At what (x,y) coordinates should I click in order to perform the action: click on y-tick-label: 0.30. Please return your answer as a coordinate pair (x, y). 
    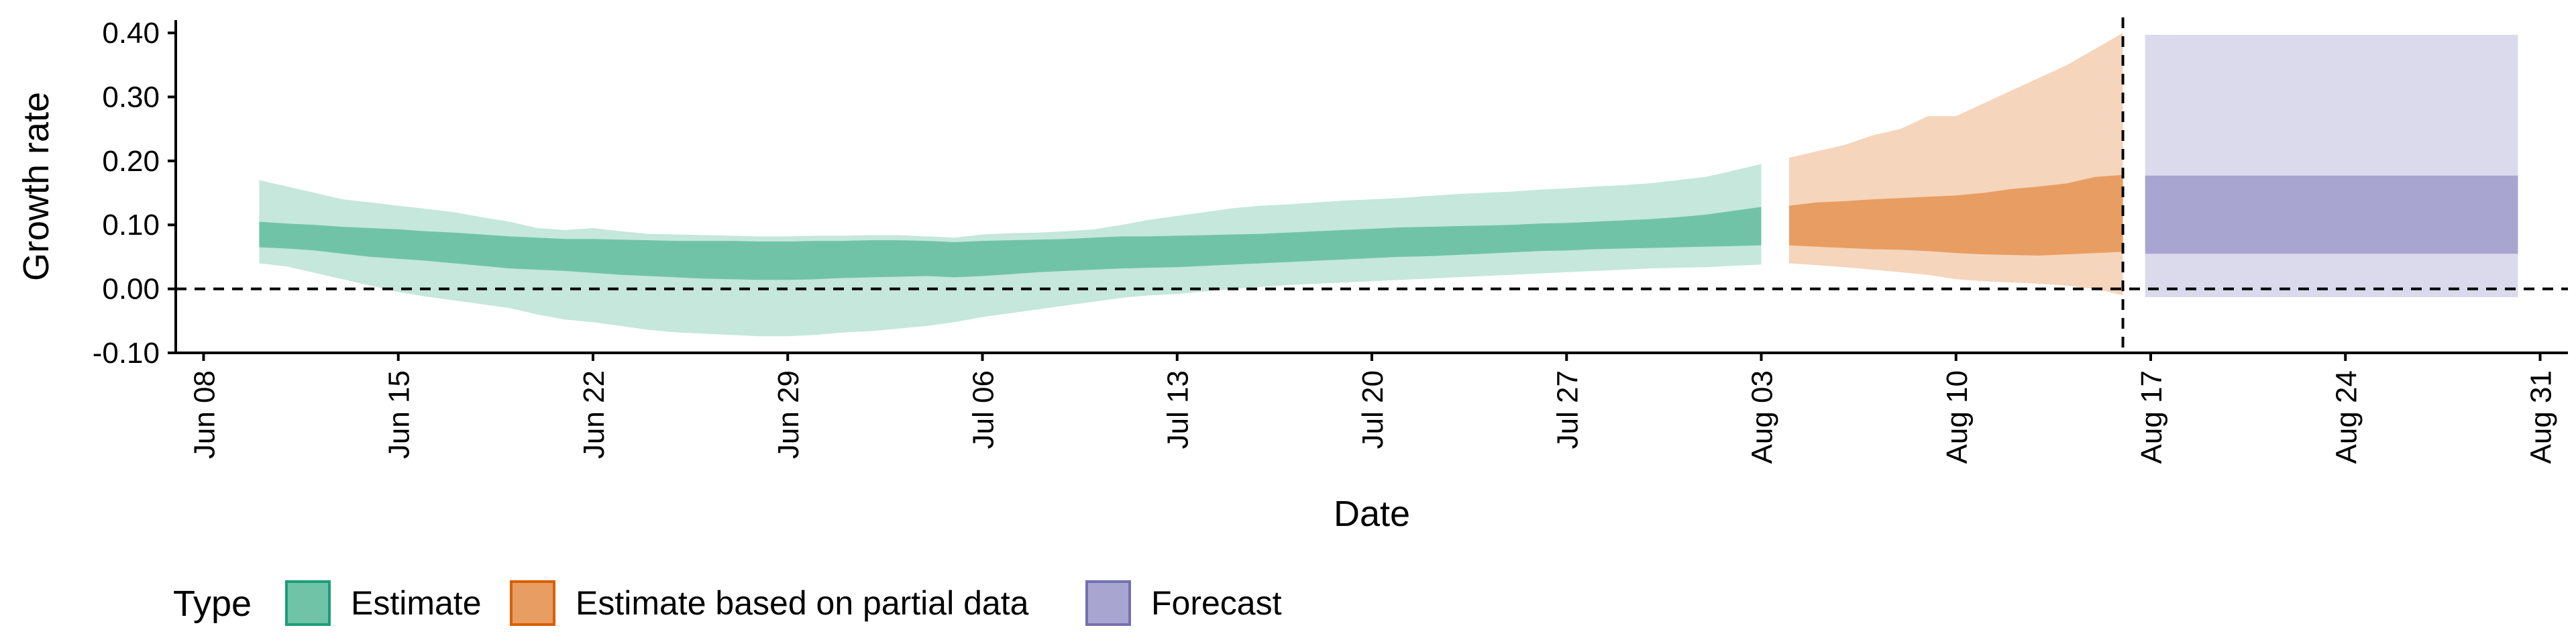
    Looking at the image, I should click on (131, 96).